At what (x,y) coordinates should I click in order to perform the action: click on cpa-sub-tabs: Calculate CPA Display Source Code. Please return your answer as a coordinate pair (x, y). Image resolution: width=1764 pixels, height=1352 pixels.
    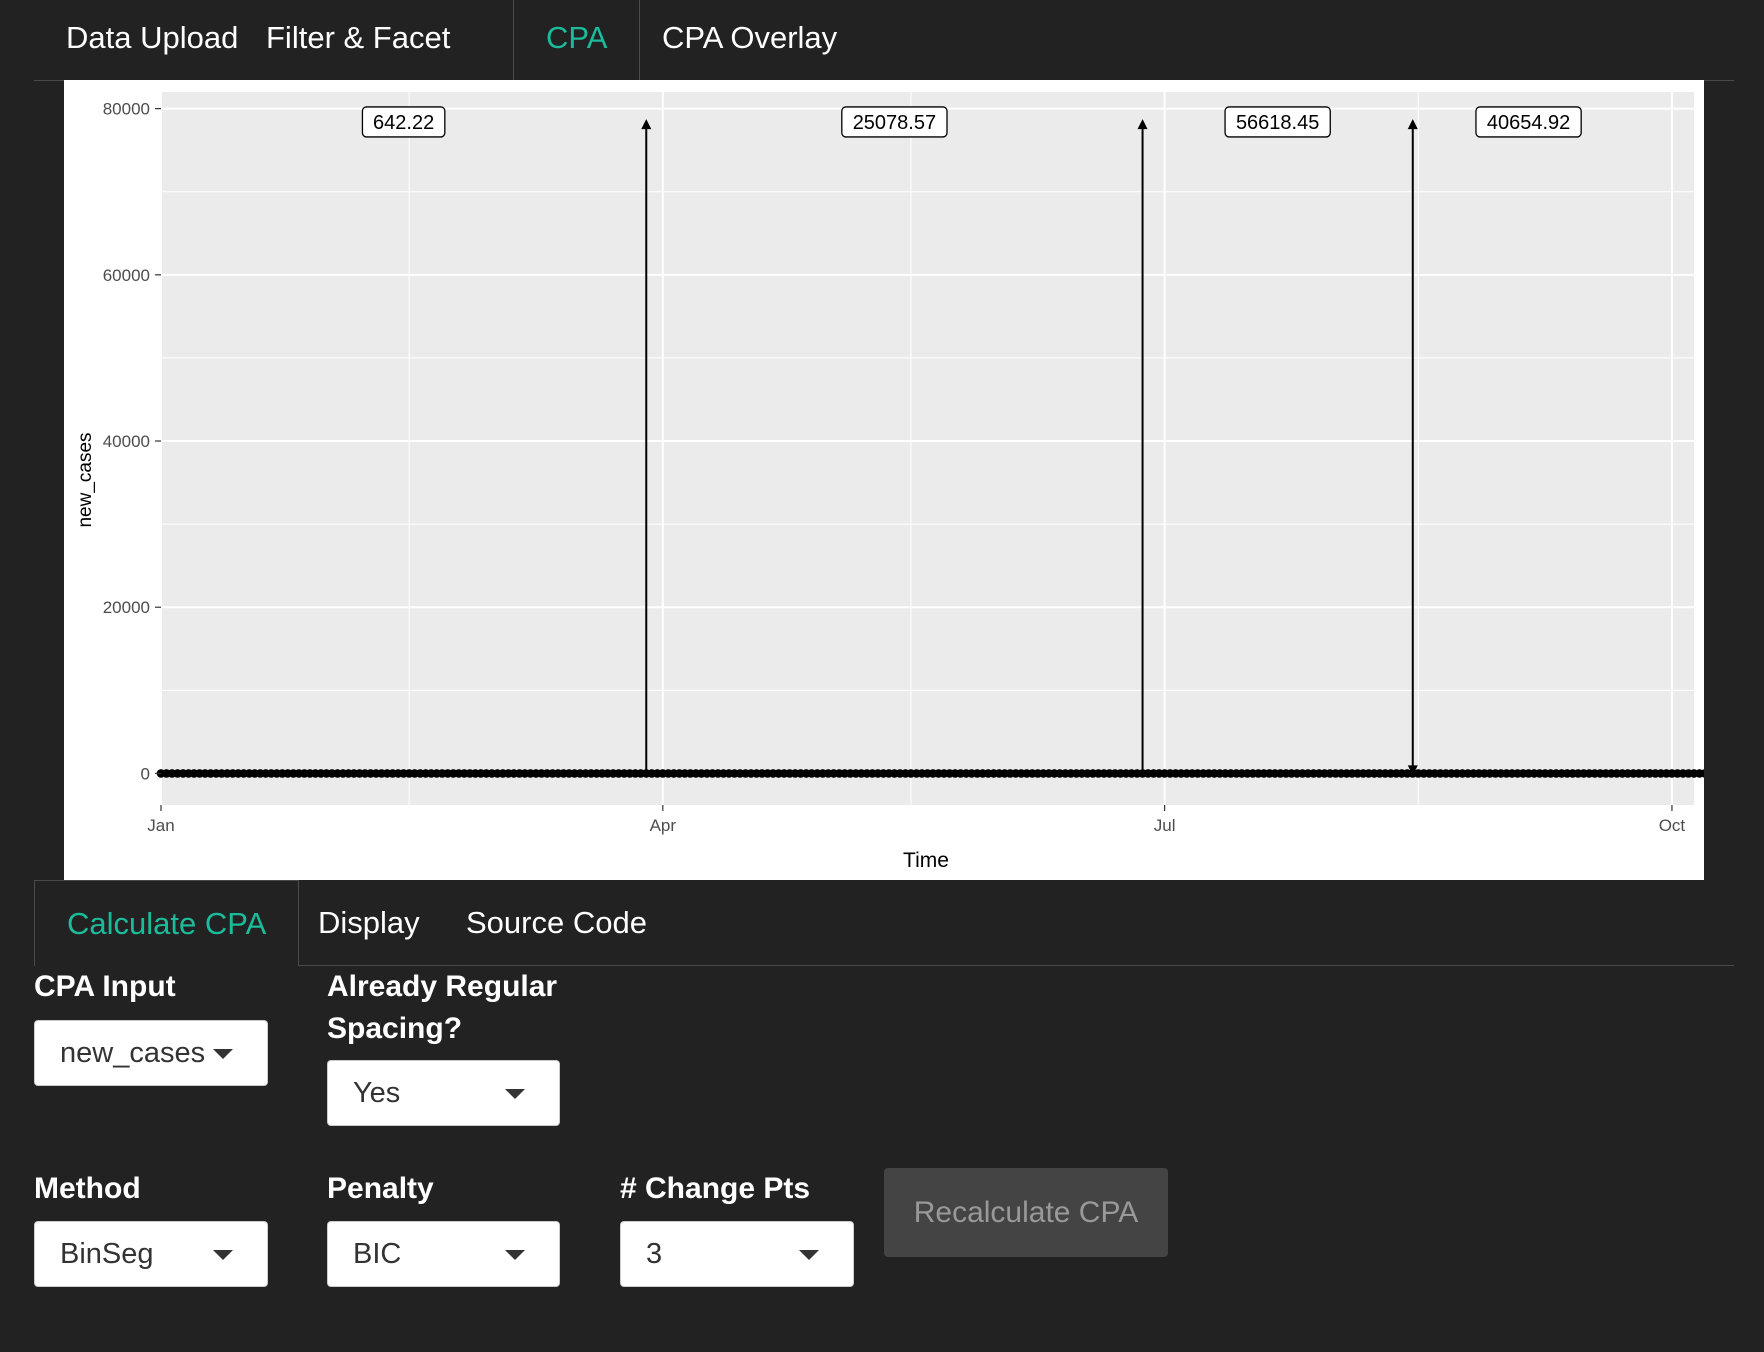
    Looking at the image, I should click on (884, 923).